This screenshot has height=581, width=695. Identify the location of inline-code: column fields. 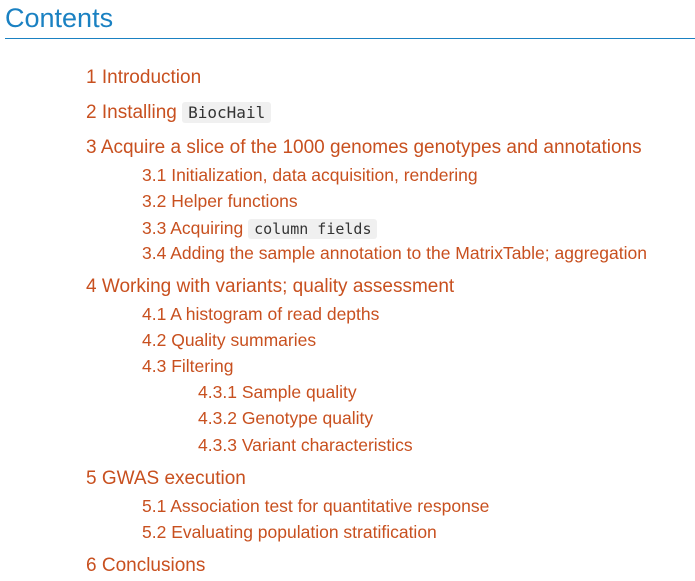
(313, 229).